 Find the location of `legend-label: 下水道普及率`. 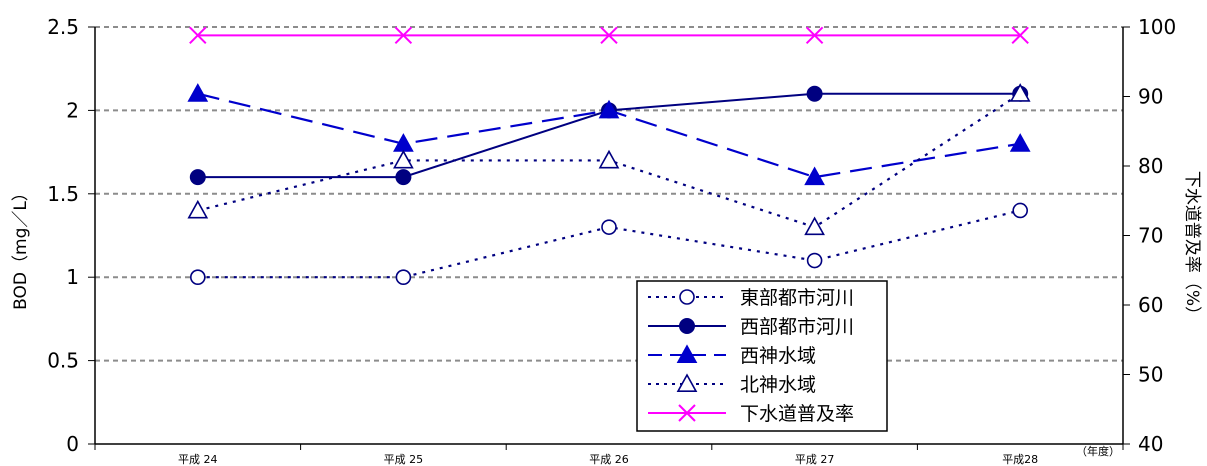

legend-label: 下水道普及率 is located at coordinates (797, 414).